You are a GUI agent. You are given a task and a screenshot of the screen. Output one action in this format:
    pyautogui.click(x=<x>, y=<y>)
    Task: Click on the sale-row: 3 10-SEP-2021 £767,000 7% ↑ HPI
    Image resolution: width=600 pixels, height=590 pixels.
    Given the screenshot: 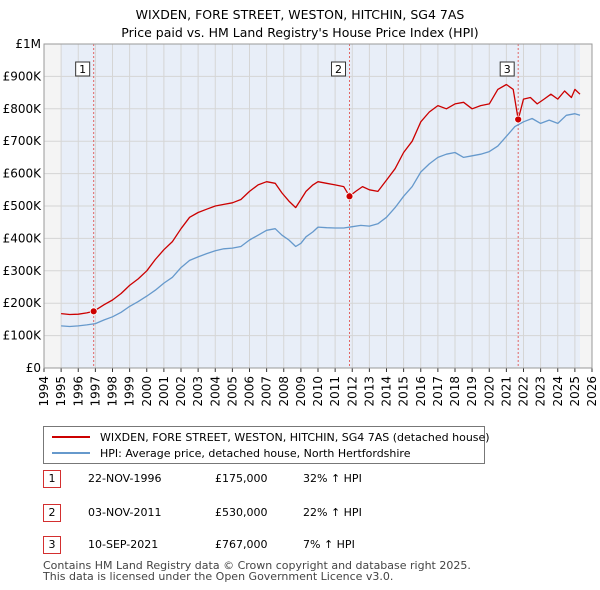 What is the action you would take?
    pyautogui.click(x=303, y=546)
    